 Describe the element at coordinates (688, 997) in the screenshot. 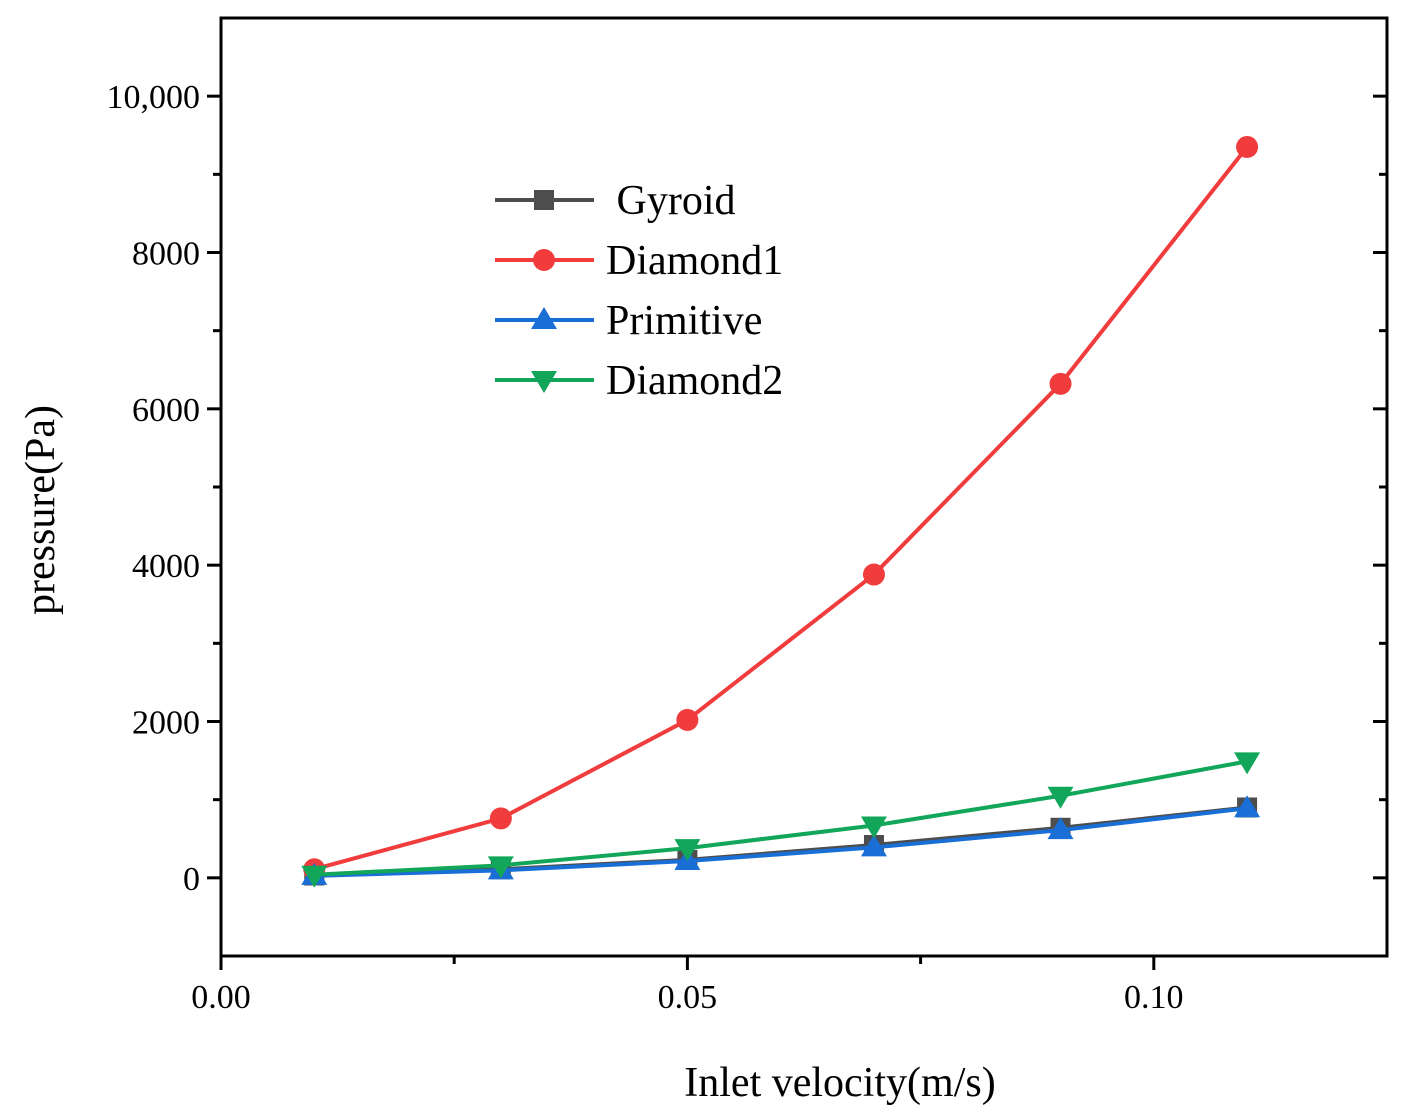

I see `x-tick-label: 0.05` at that location.